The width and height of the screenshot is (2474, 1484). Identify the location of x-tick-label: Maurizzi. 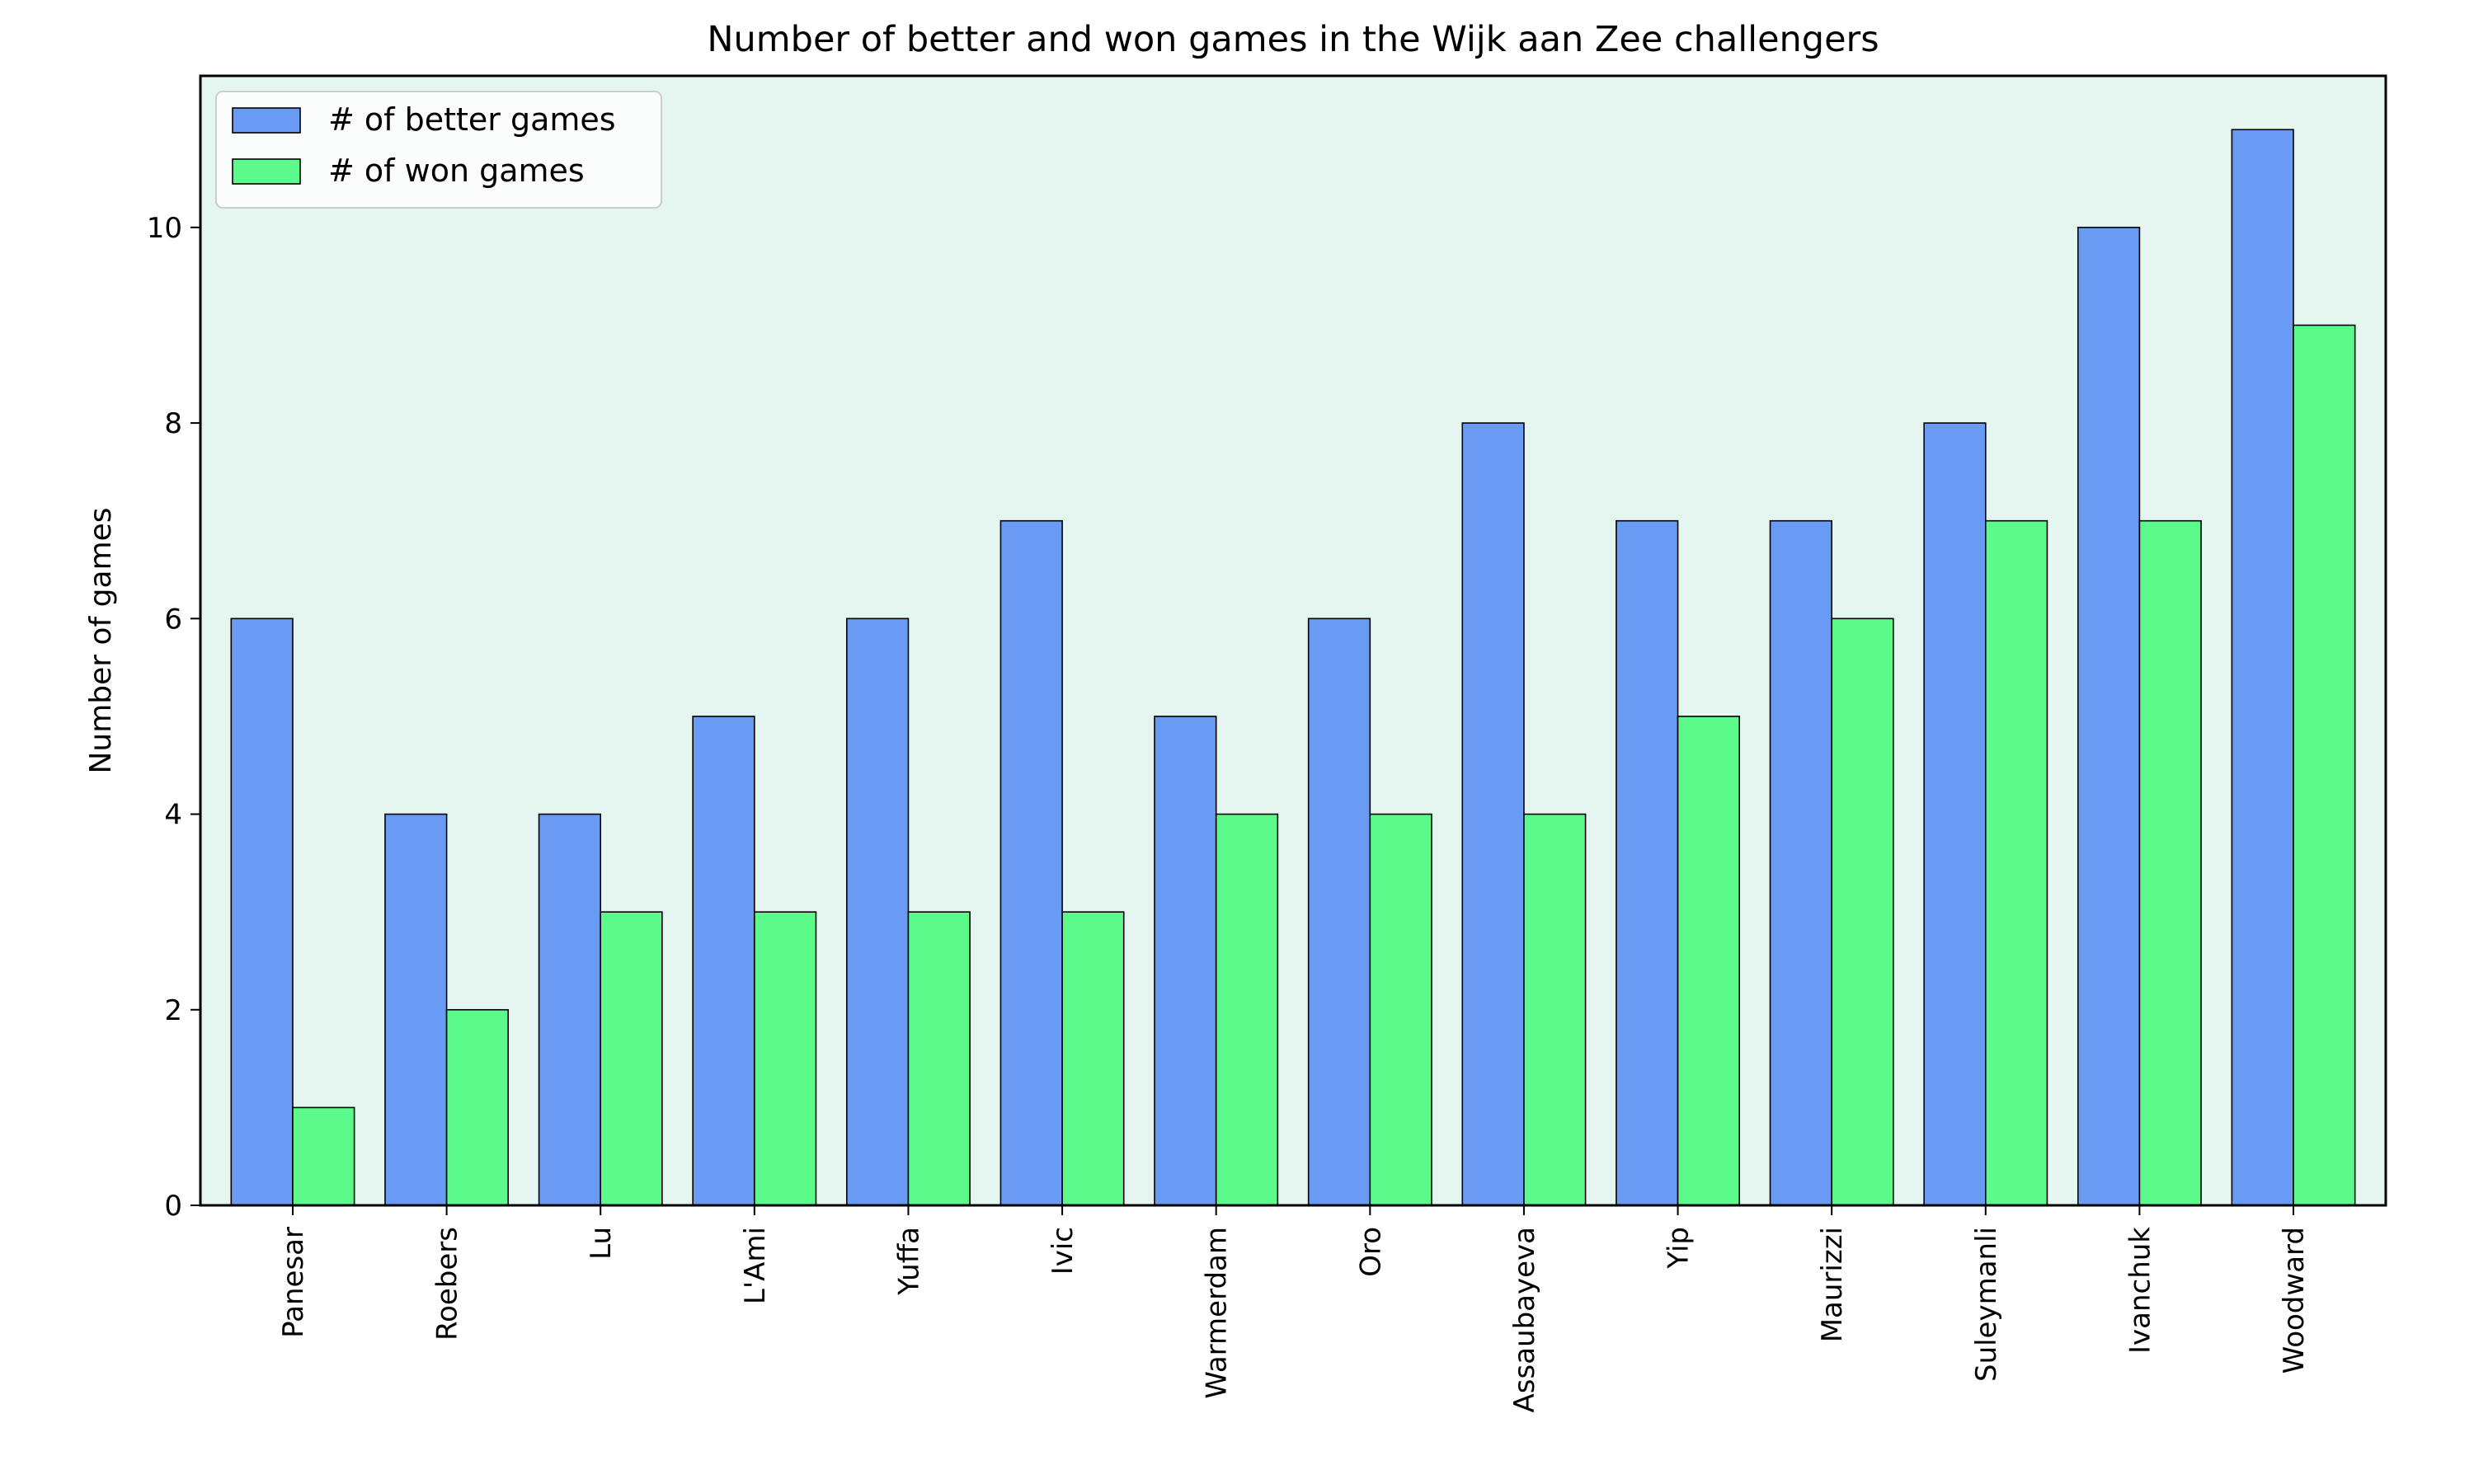
(1832, 1284).